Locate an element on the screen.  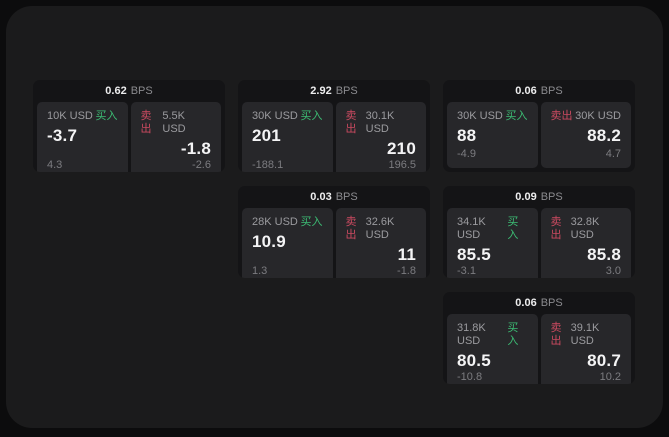
sell-notional: 30.1K USD is located at coordinates (380, 122).